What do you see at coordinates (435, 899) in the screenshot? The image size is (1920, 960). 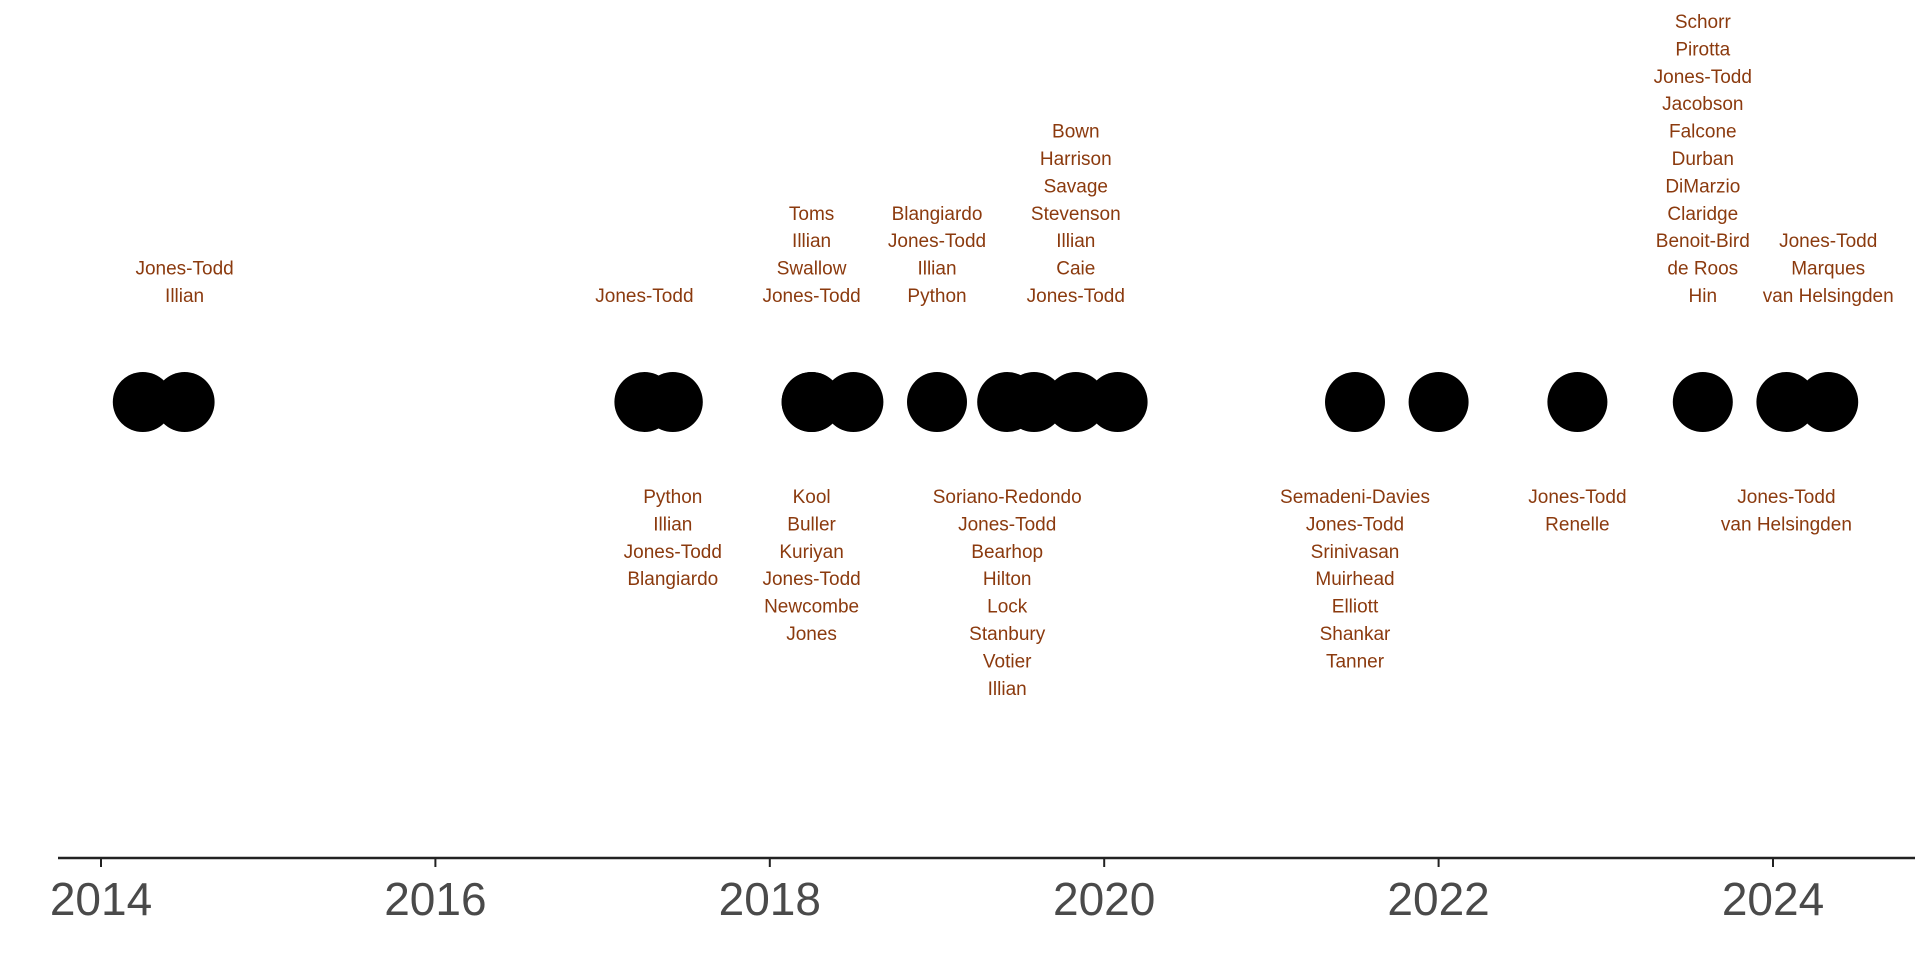 I see `x-tick-label: 2016` at bounding box center [435, 899].